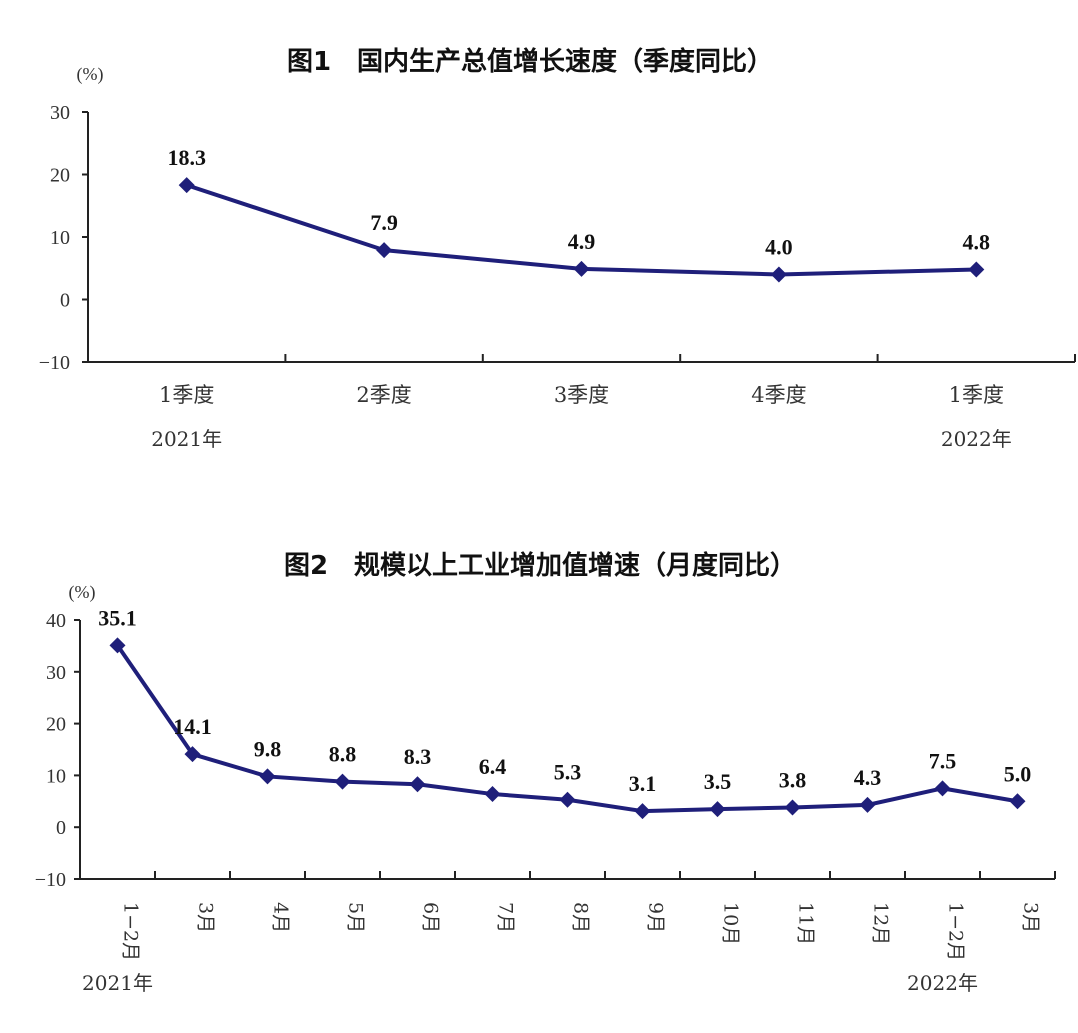 This screenshot has height=1033, width=1078. I want to click on data-label: 7.5, so click(943, 760).